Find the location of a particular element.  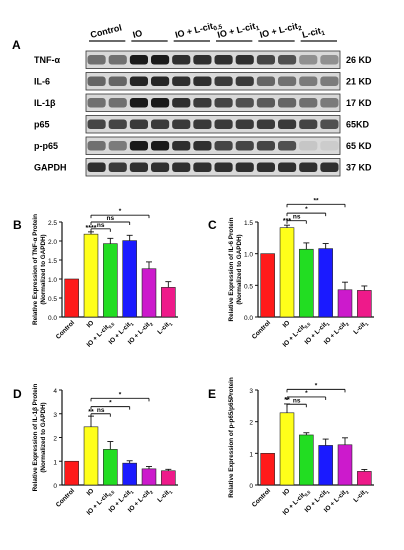

y-axis-label: Relative Expression of TNF-α Protein is located at coordinates (35, 269).